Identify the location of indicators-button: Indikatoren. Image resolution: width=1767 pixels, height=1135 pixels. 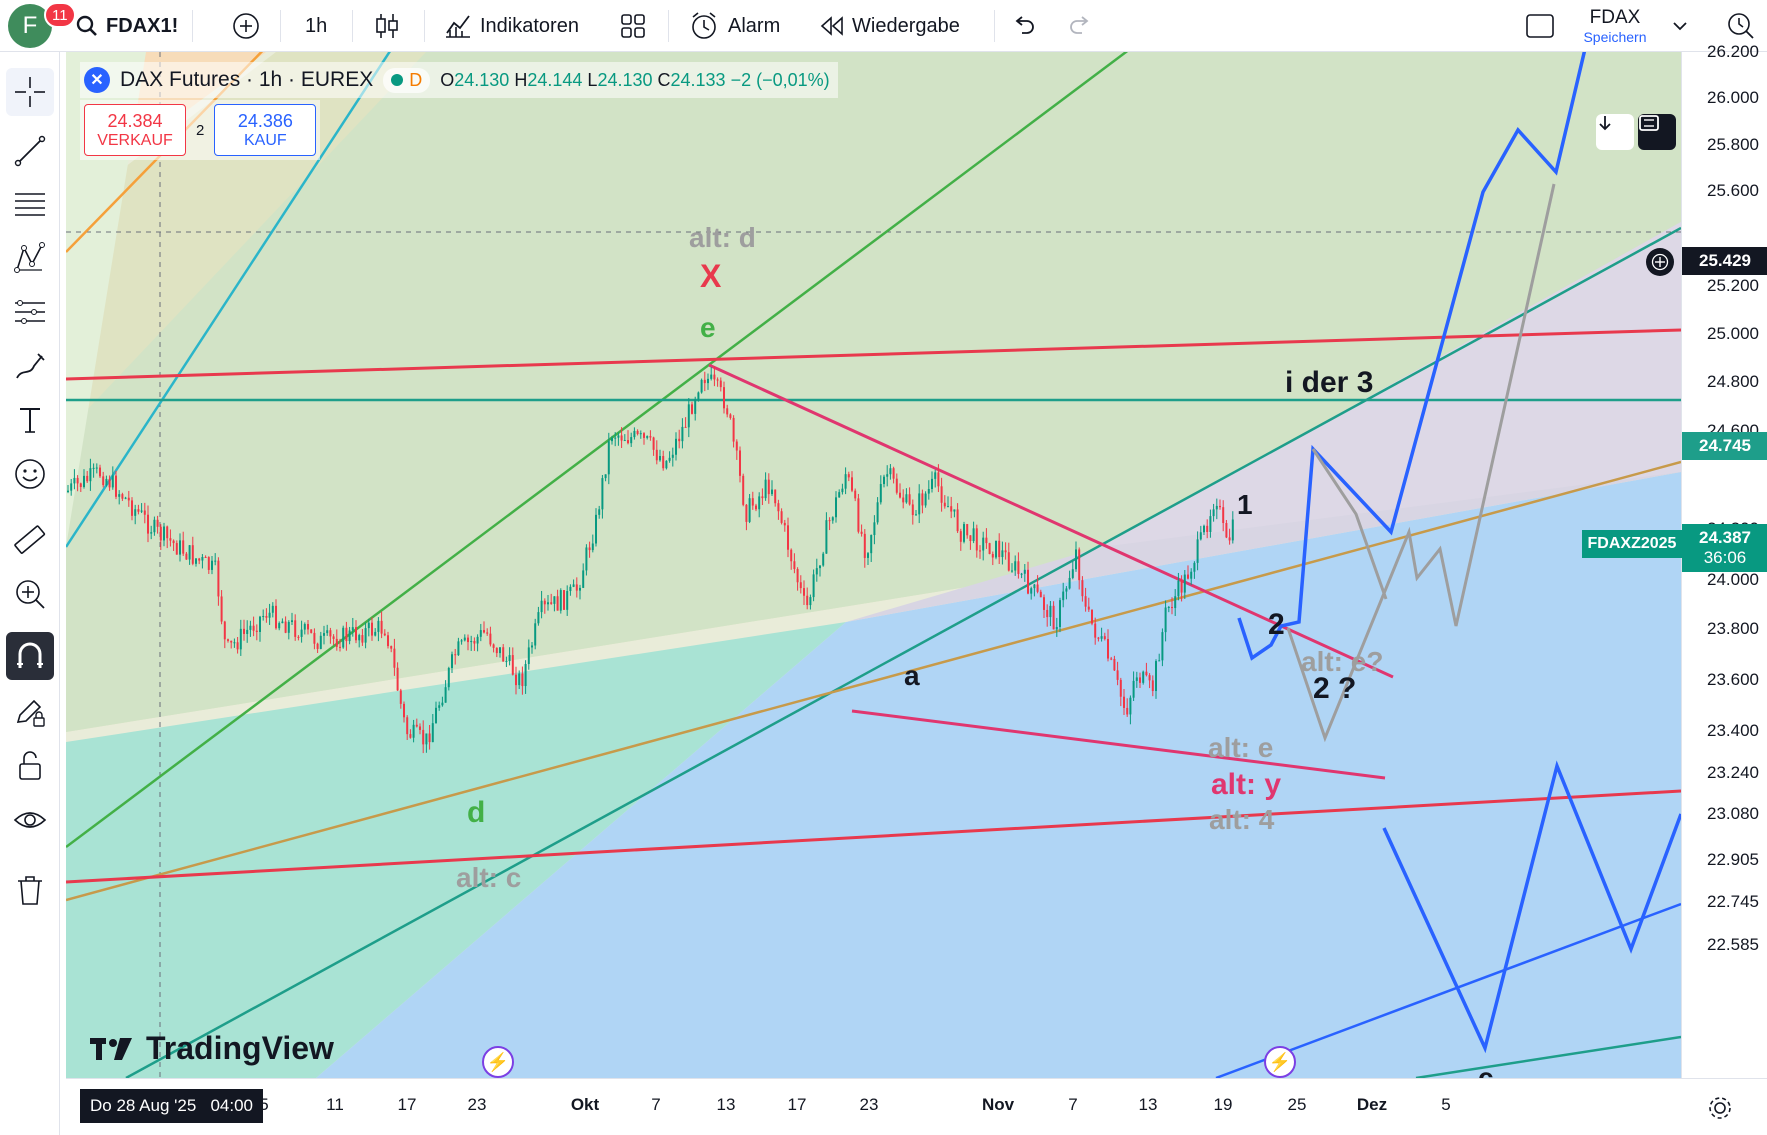
(511, 26).